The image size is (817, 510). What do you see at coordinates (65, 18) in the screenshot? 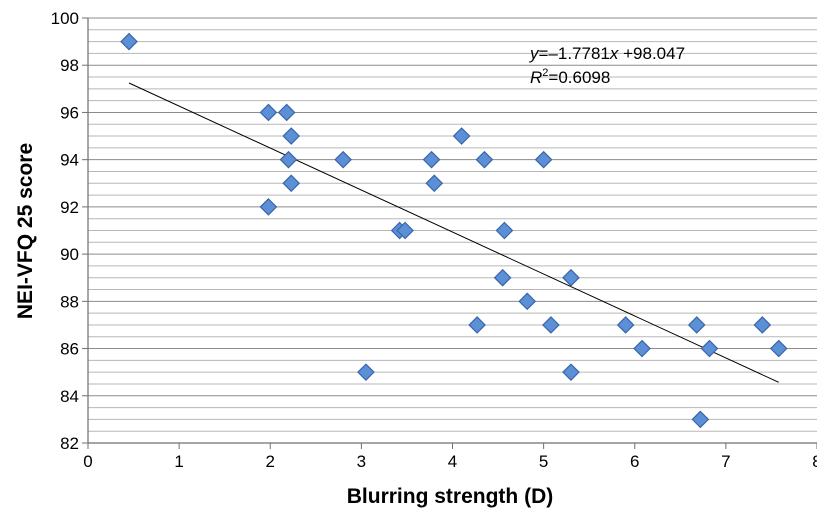
I see `y-tick-label: 100` at bounding box center [65, 18].